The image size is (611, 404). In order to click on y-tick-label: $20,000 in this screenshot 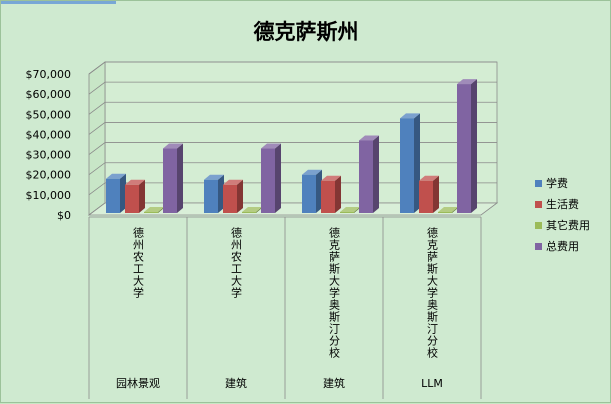, I will do `click(49, 175)`.